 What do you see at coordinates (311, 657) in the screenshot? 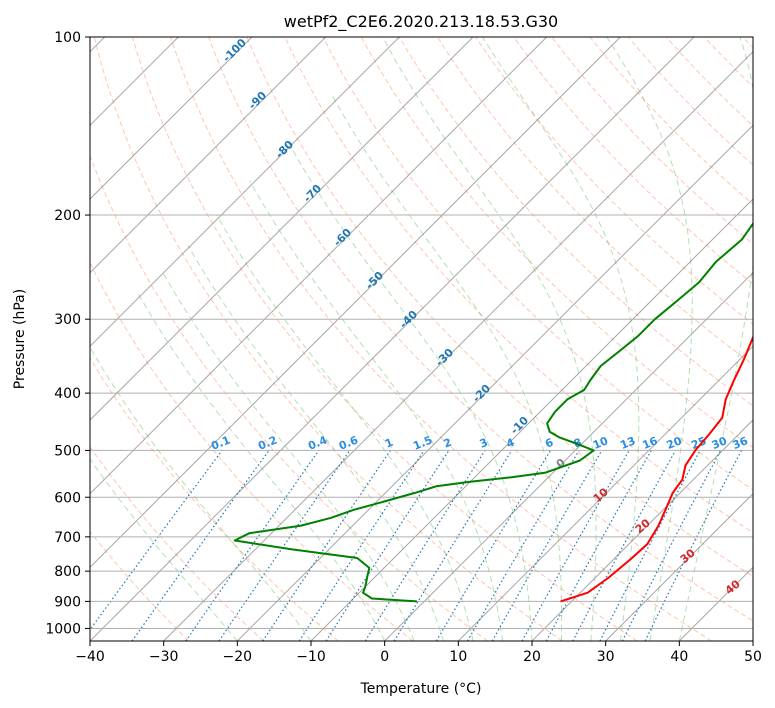
I see `x-tick-label: −10` at bounding box center [311, 657].